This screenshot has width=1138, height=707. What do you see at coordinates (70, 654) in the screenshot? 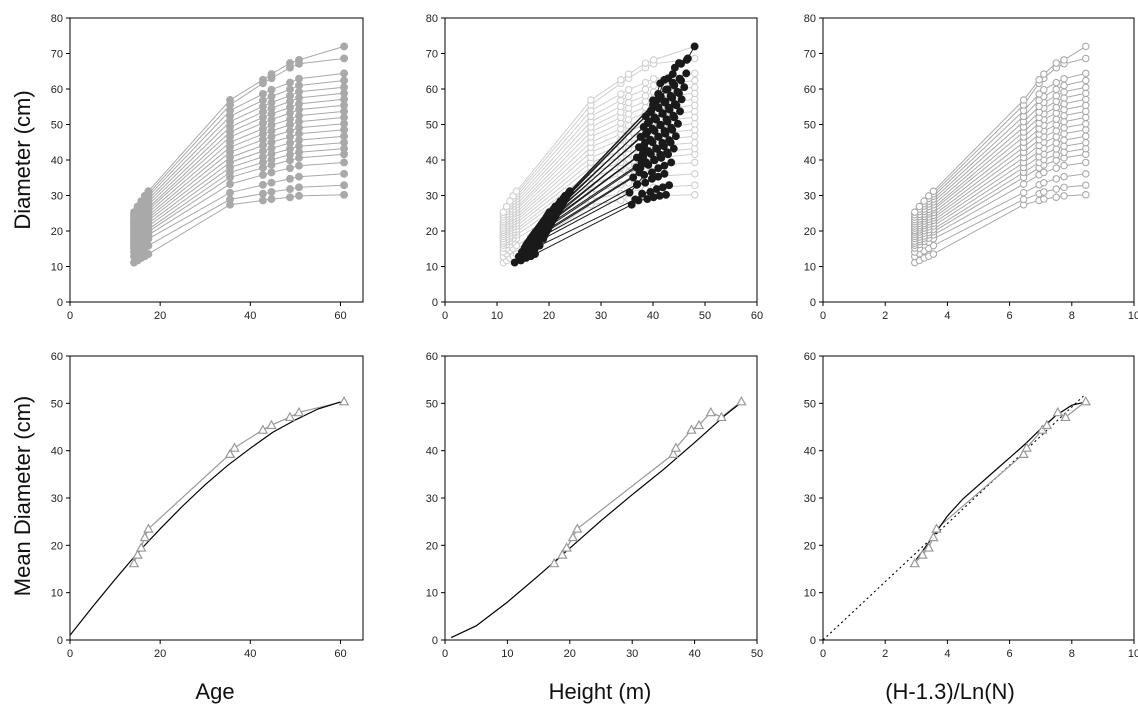
I see `x-tick-label: 0` at bounding box center [70, 654].